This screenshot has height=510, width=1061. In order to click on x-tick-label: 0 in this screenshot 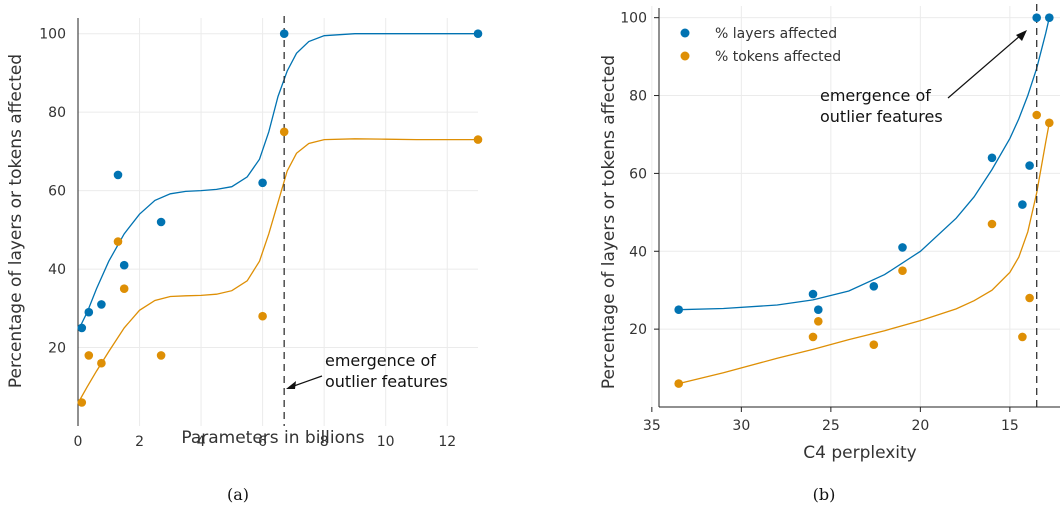, I will do `click(78, 442)`.